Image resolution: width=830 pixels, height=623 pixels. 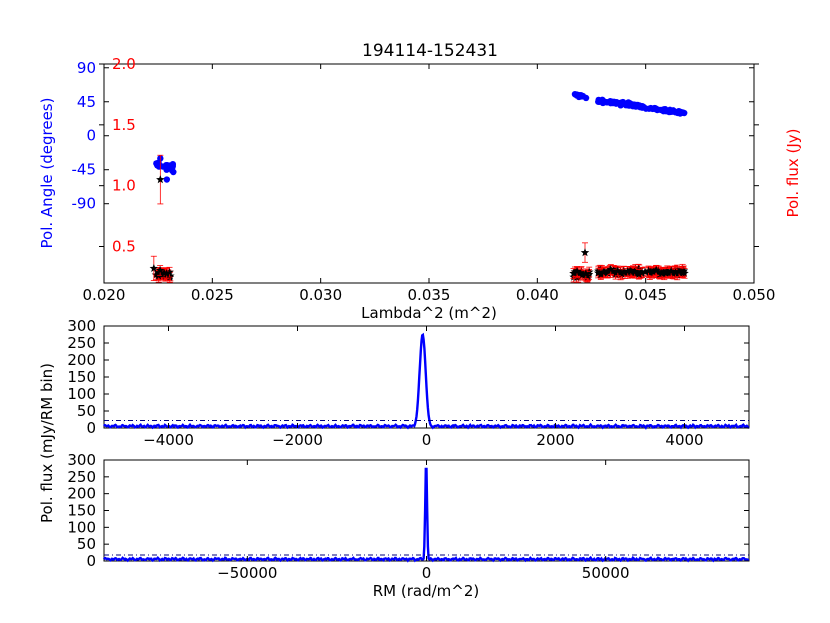 What do you see at coordinates (537, 295) in the screenshot?
I see `x-tick-label: 0.040` at bounding box center [537, 295].